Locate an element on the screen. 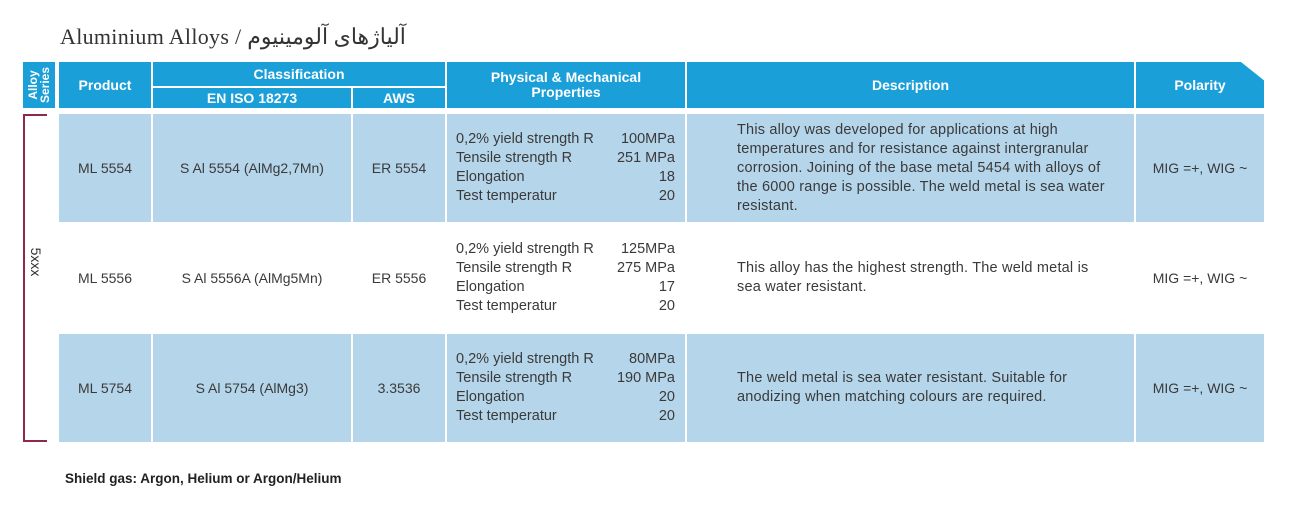 The height and width of the screenshot is (521, 1300). en-iso-cell: S Al 5554 (AlMg2,7Mn) is located at coordinates (252, 168).